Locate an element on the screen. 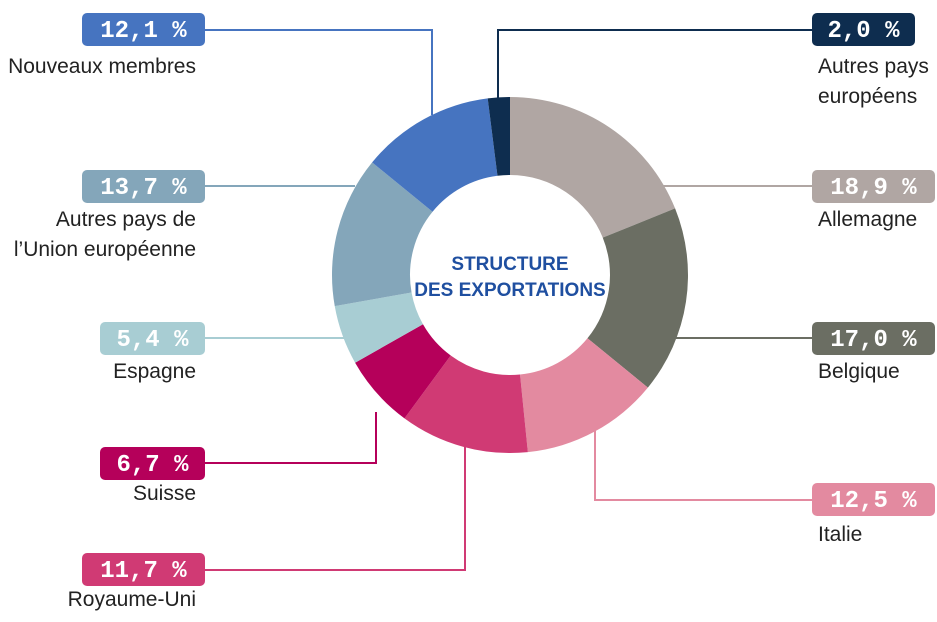  category-label: Italie is located at coordinates (840, 534).